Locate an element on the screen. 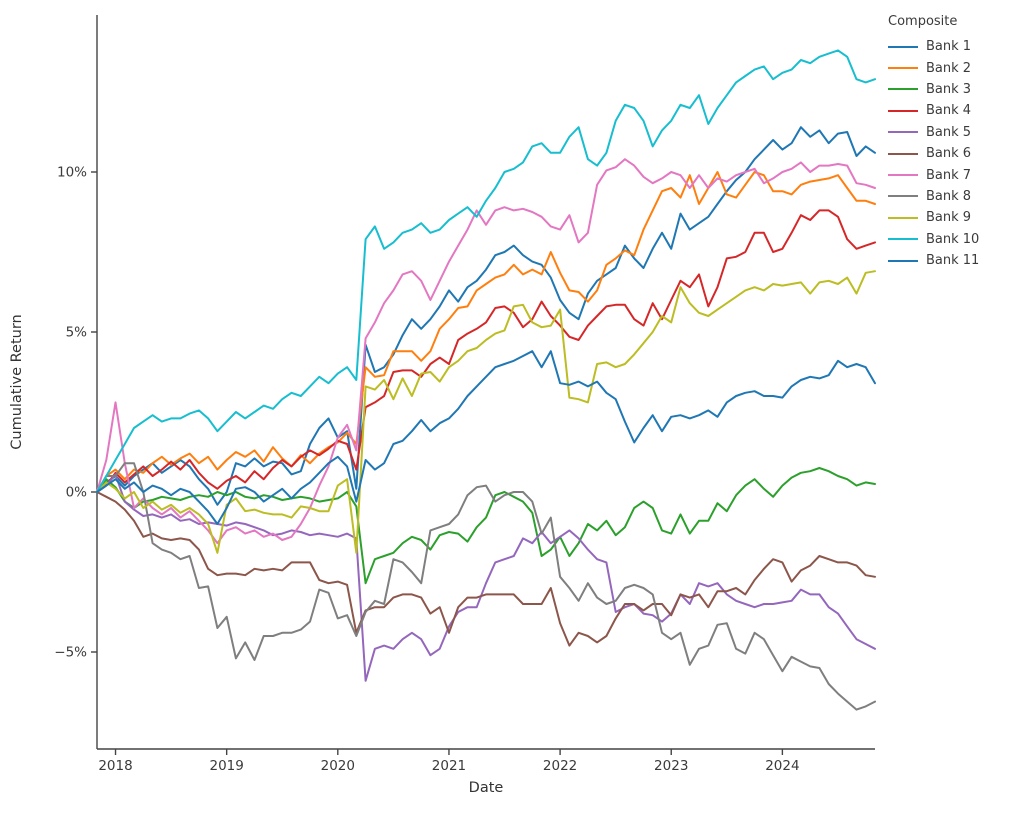  legend-item-bank-4: Bank 4 is located at coordinates (953, 110).